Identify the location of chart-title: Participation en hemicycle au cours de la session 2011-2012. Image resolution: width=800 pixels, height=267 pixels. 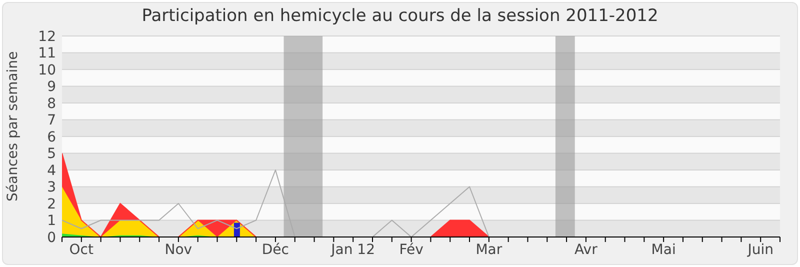
(400, 16).